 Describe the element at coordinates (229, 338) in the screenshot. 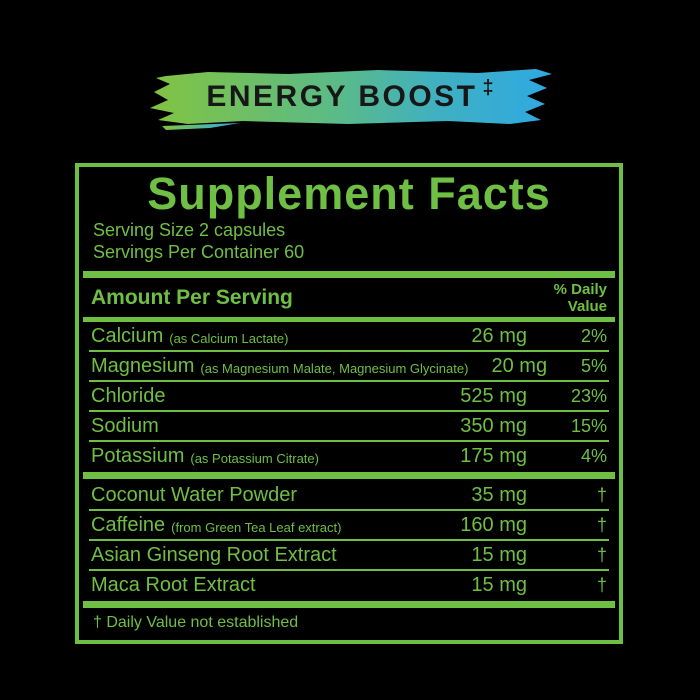

I see `ingredient-detail: (as Calcium Lactate)` at that location.